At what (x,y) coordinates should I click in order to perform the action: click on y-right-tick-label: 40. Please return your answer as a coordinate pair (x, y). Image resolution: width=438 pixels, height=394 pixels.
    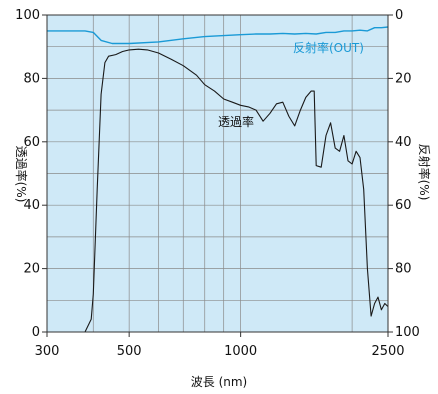
    Looking at the image, I should click on (403, 142).